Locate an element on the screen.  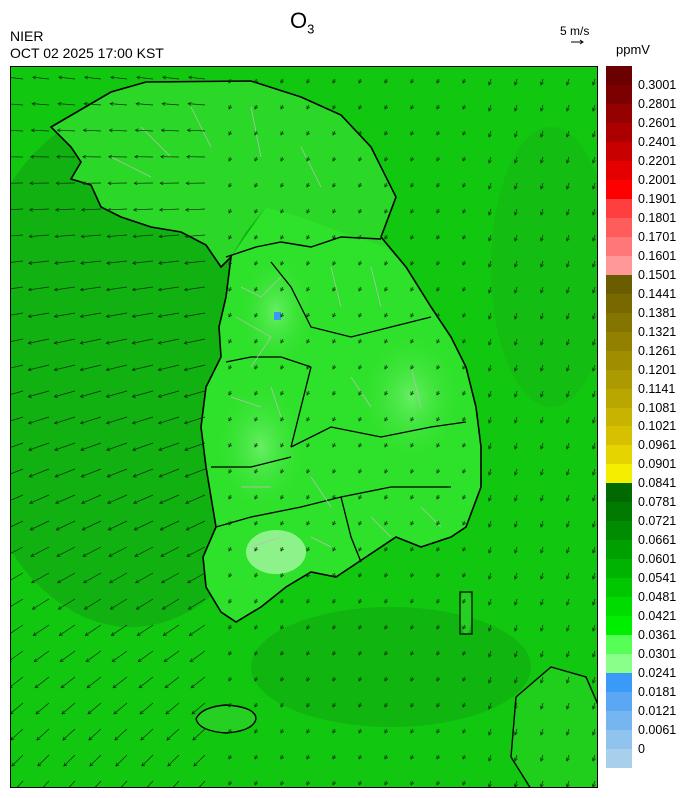
colorbar-tick-label: 0.1081 is located at coordinates (657, 407).